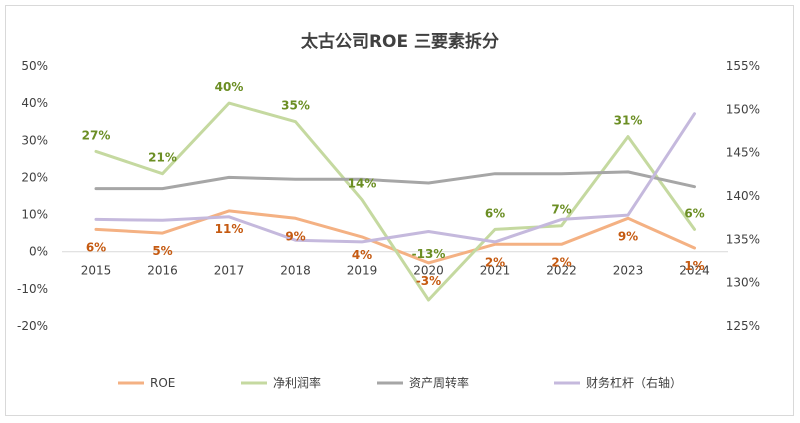 The height and width of the screenshot is (423, 800). What do you see at coordinates (229, 271) in the screenshot?
I see `x-tick-label: 2017` at bounding box center [229, 271].